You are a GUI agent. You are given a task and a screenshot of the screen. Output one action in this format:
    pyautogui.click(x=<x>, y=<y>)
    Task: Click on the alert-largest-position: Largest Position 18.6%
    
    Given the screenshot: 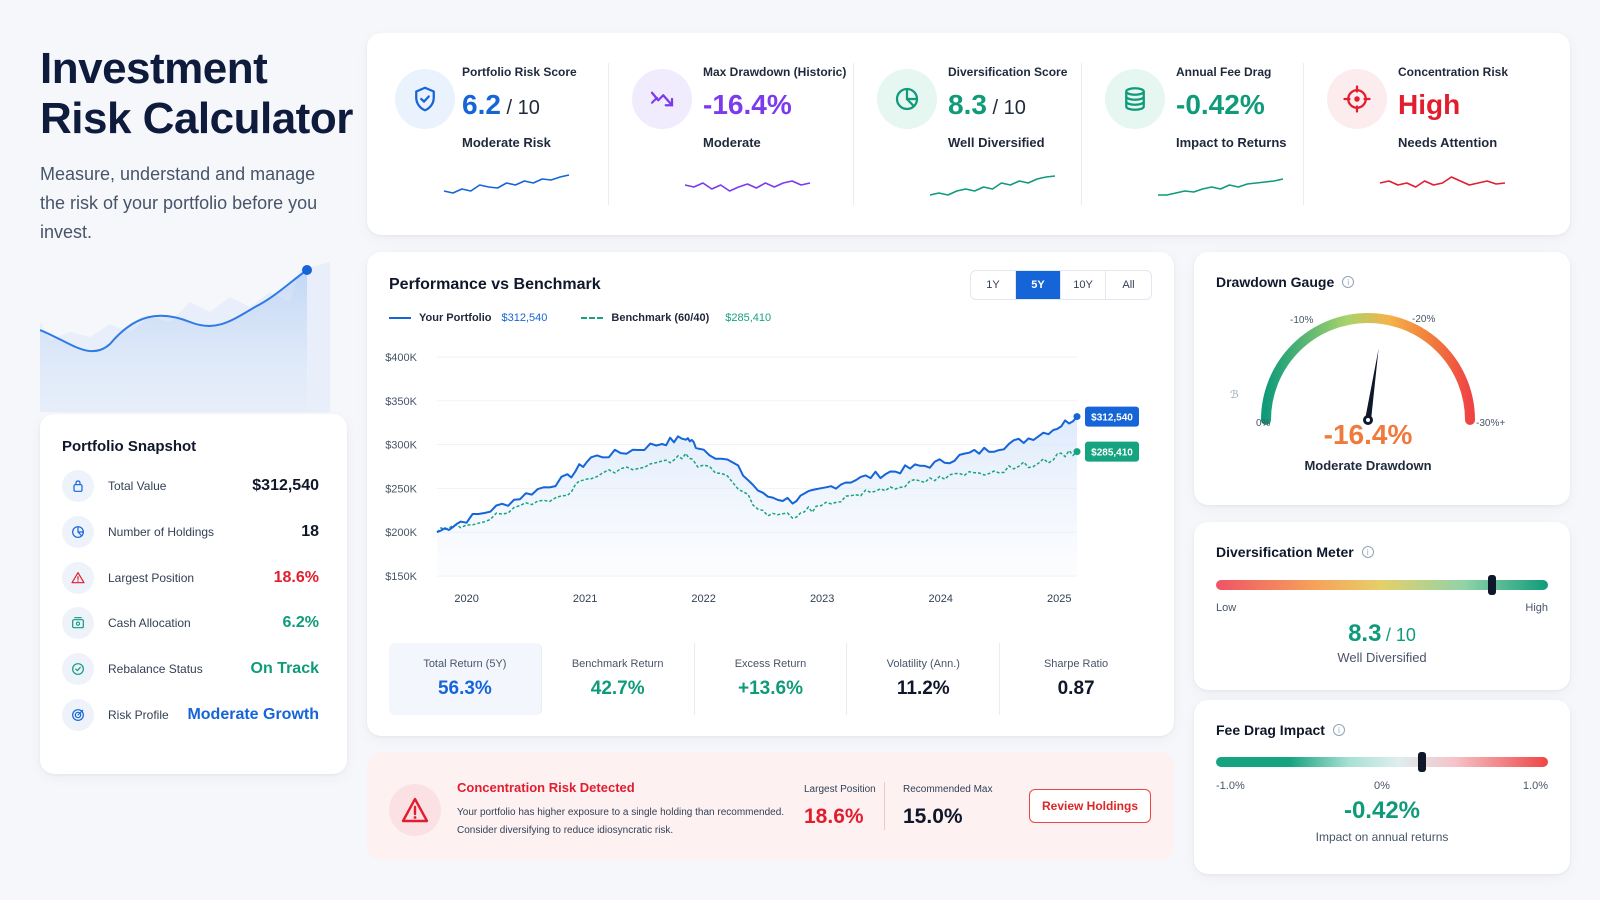 What is the action you would take?
    pyautogui.click(x=840, y=806)
    